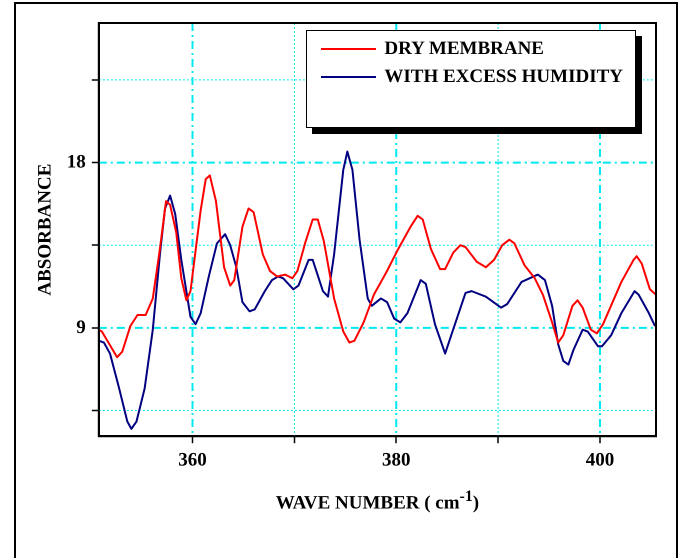 This screenshot has height=558, width=684. What do you see at coordinates (503, 77) in the screenshot?
I see `legend-label: WITH EXCESS HUMIDITY` at bounding box center [503, 77].